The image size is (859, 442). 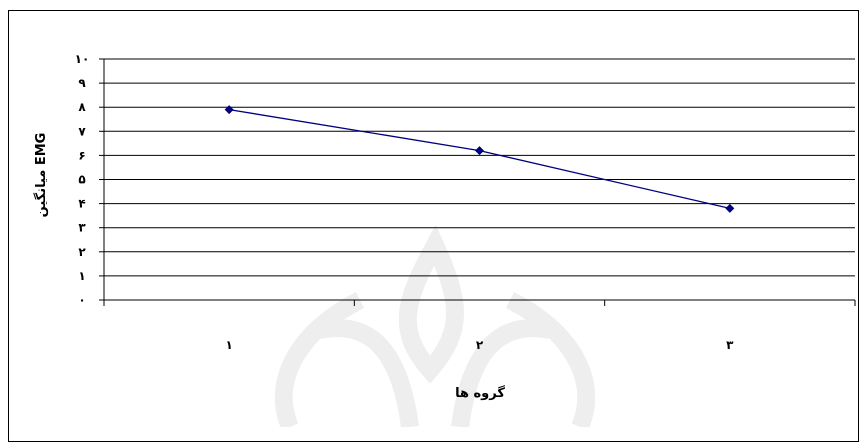 What do you see at coordinates (480, 393) in the screenshot?
I see `x-axis-title: گروه ها` at bounding box center [480, 393].